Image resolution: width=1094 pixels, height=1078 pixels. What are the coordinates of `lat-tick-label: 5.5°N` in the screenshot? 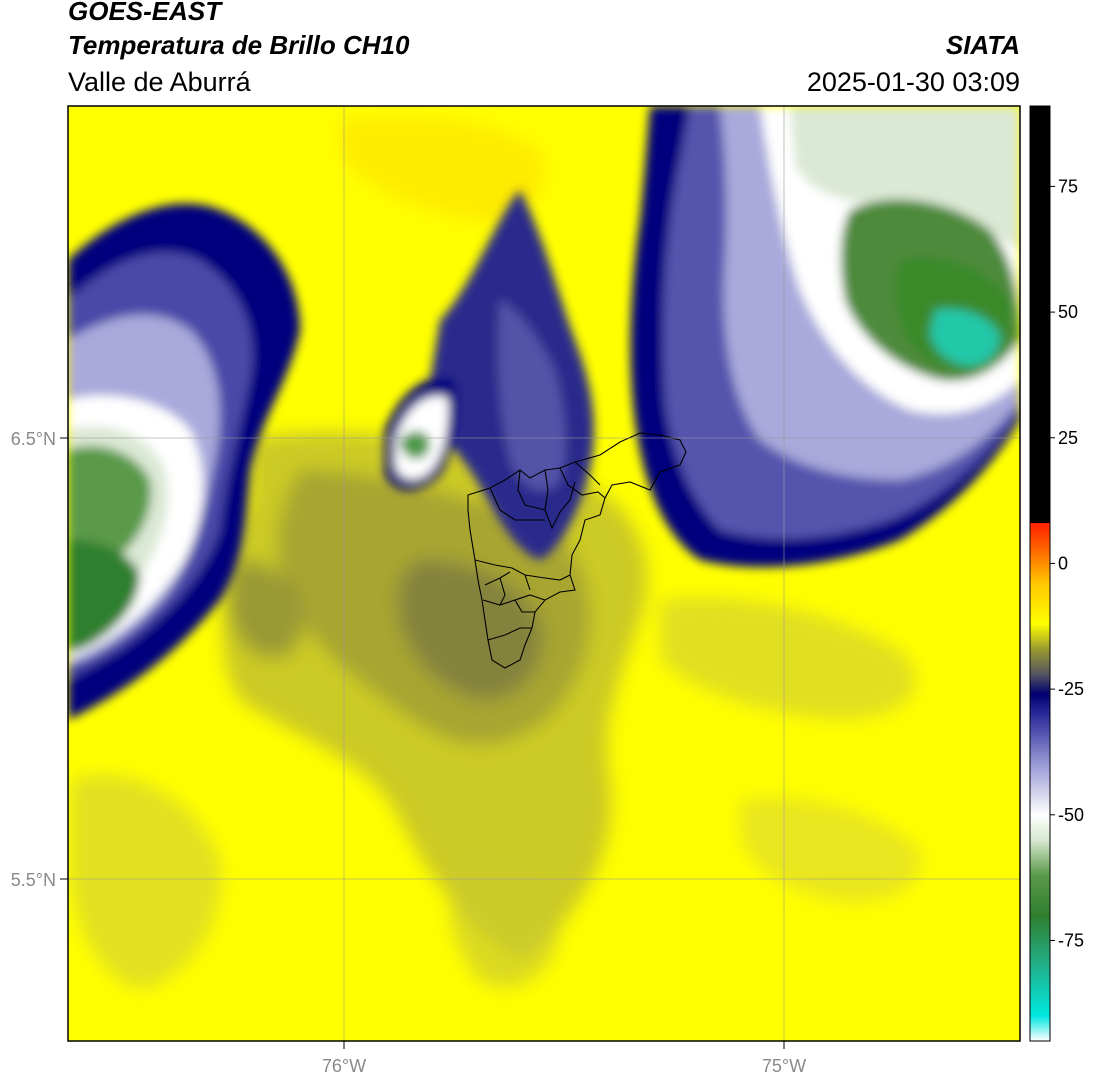 It's located at (33, 880).